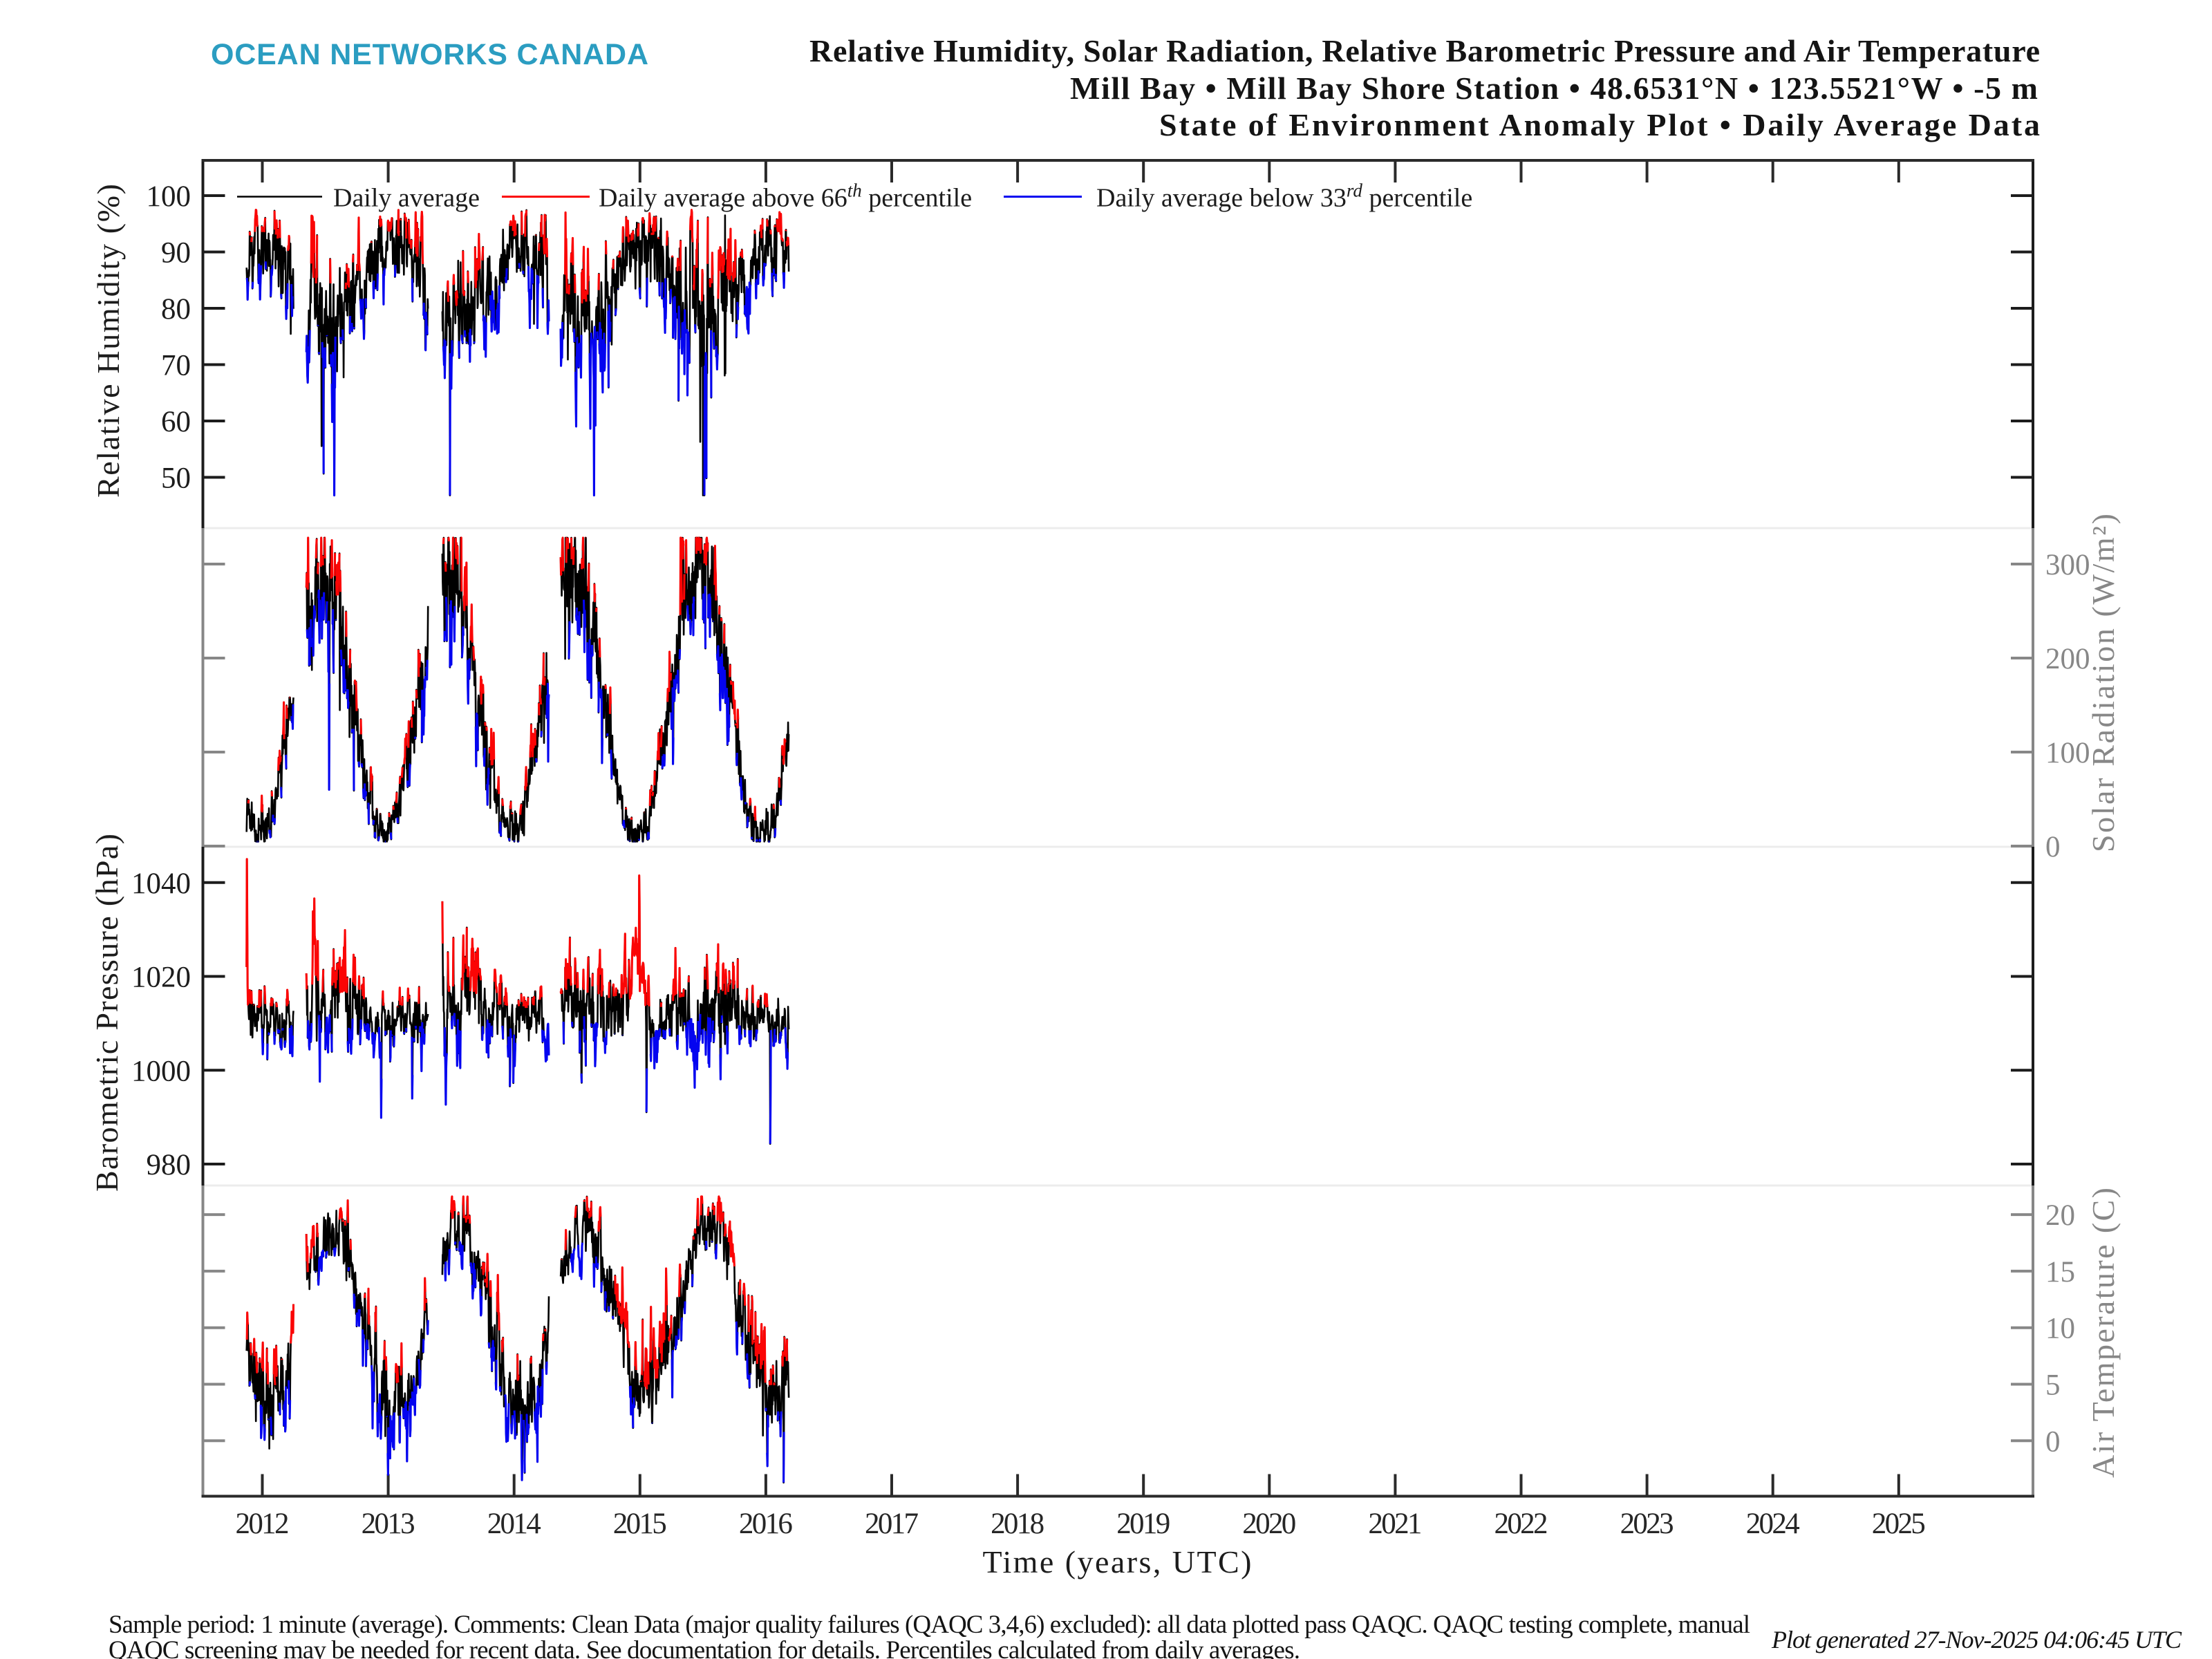 This screenshot has width=2212, height=1659. Describe the element at coordinates (1143, 1524) in the screenshot. I see `svg-text: 2019` at that location.